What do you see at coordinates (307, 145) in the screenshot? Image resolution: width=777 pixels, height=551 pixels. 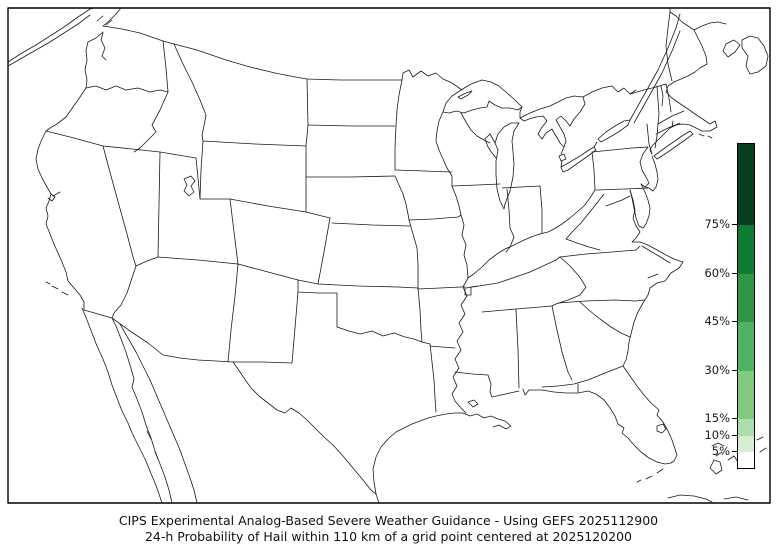 I see `border-104w-meridian` at bounding box center [307, 145].